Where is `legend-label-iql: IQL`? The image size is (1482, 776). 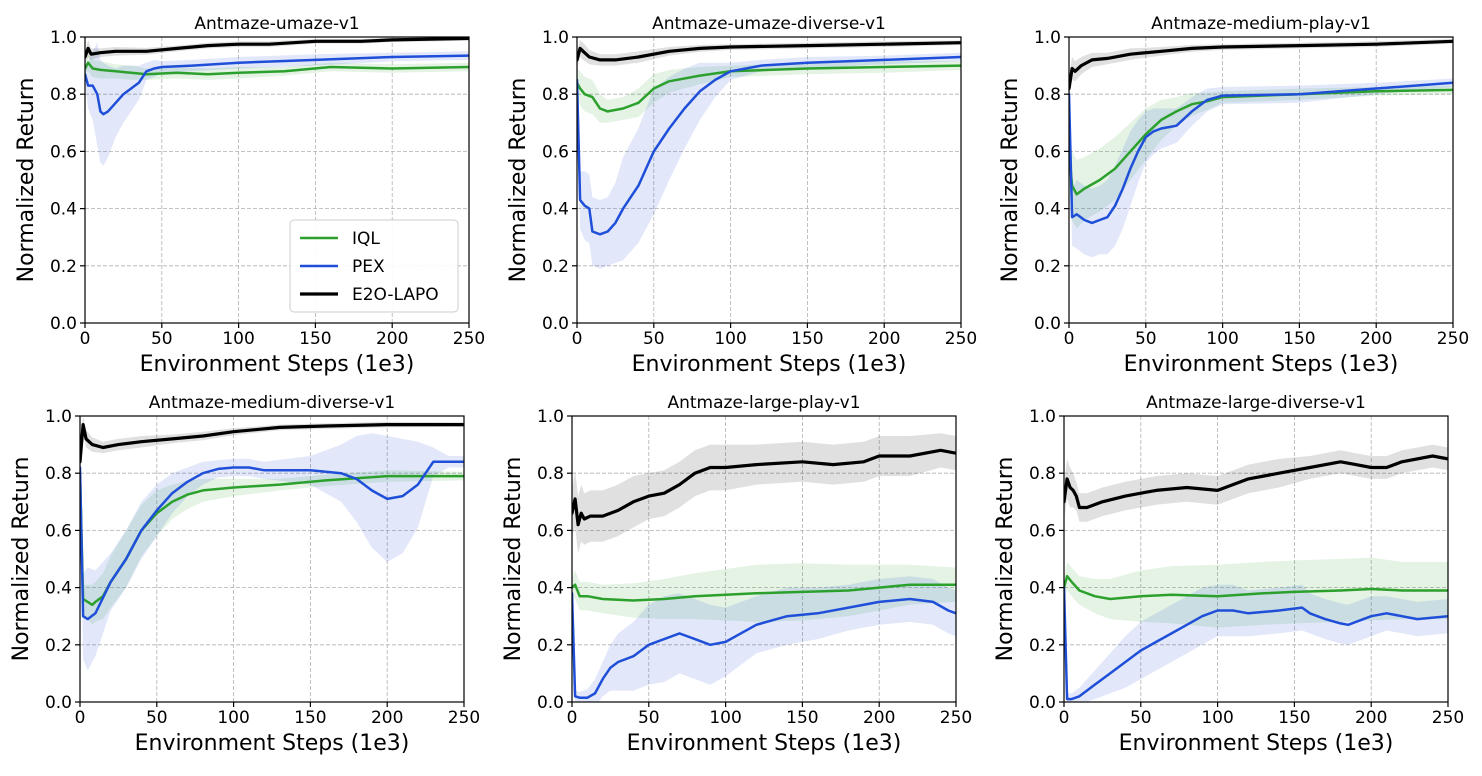 legend-label-iql: IQL is located at coordinates (366, 239).